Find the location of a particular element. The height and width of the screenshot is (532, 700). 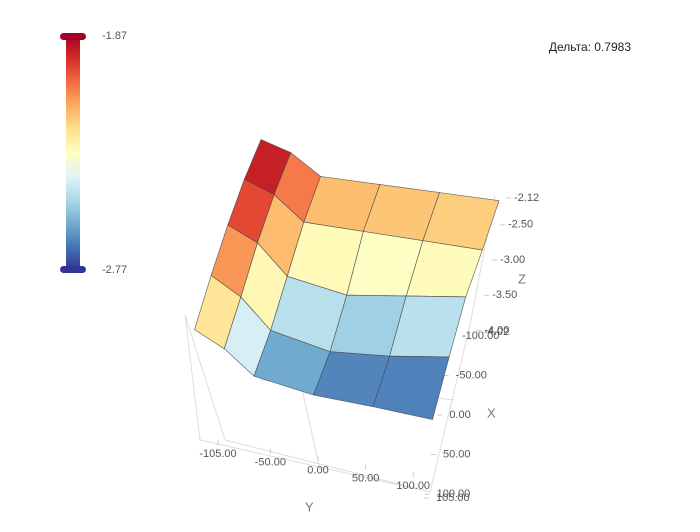

visual-map-max: -1.87 is located at coordinates (114, 36).